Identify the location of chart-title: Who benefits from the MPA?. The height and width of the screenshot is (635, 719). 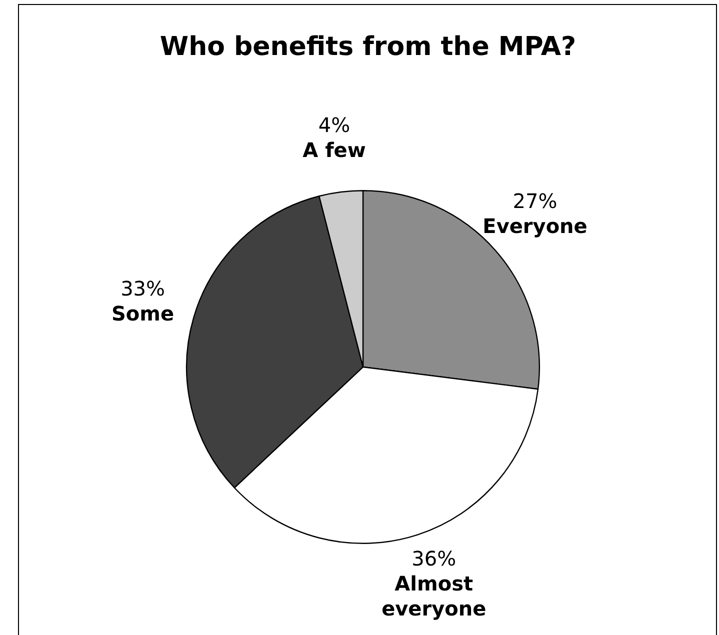
(368, 47).